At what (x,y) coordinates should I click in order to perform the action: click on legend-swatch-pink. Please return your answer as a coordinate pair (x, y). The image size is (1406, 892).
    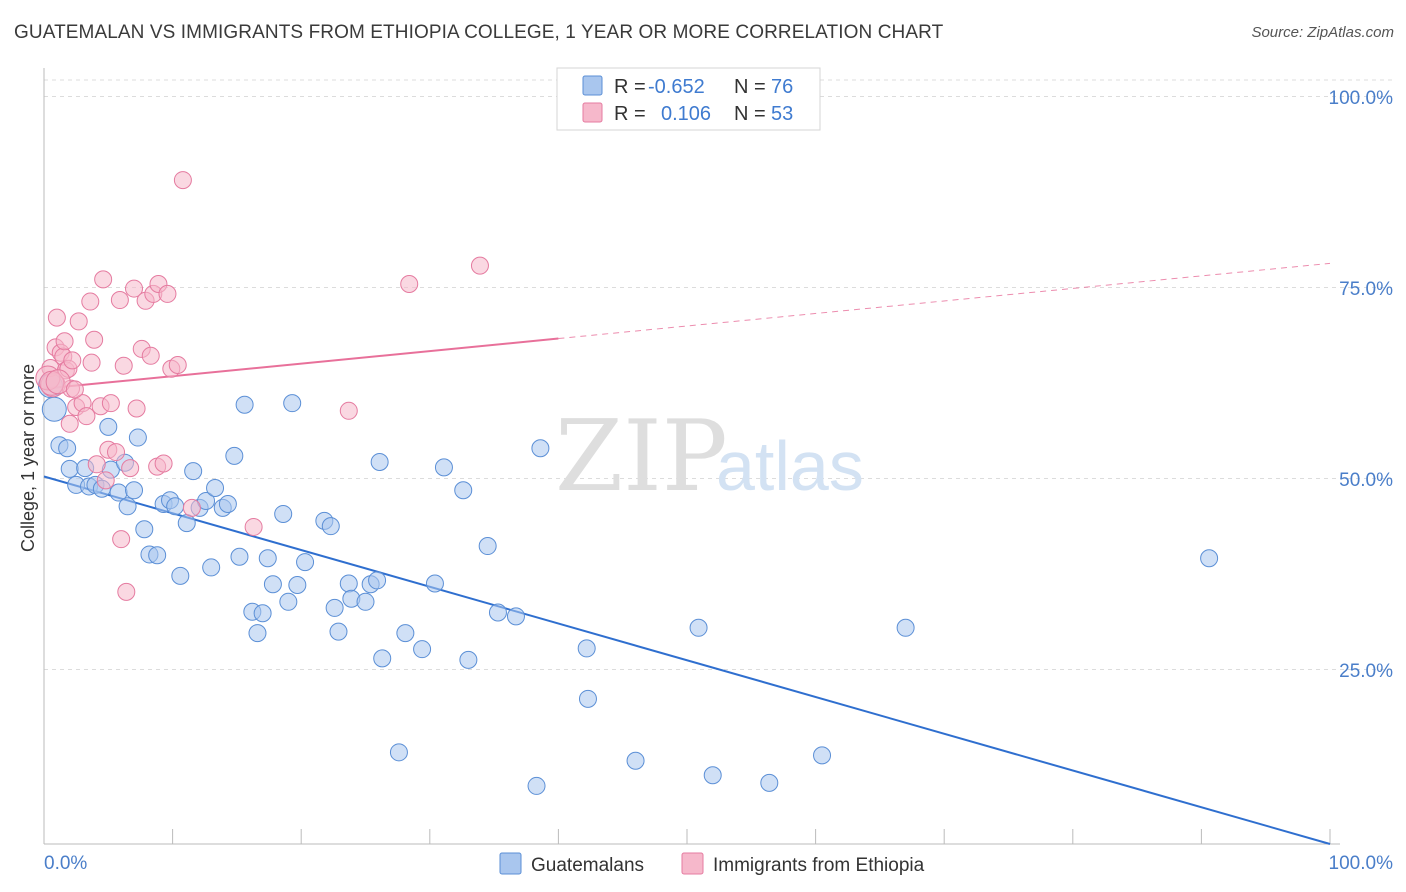
    Looking at the image, I should click on (592, 112).